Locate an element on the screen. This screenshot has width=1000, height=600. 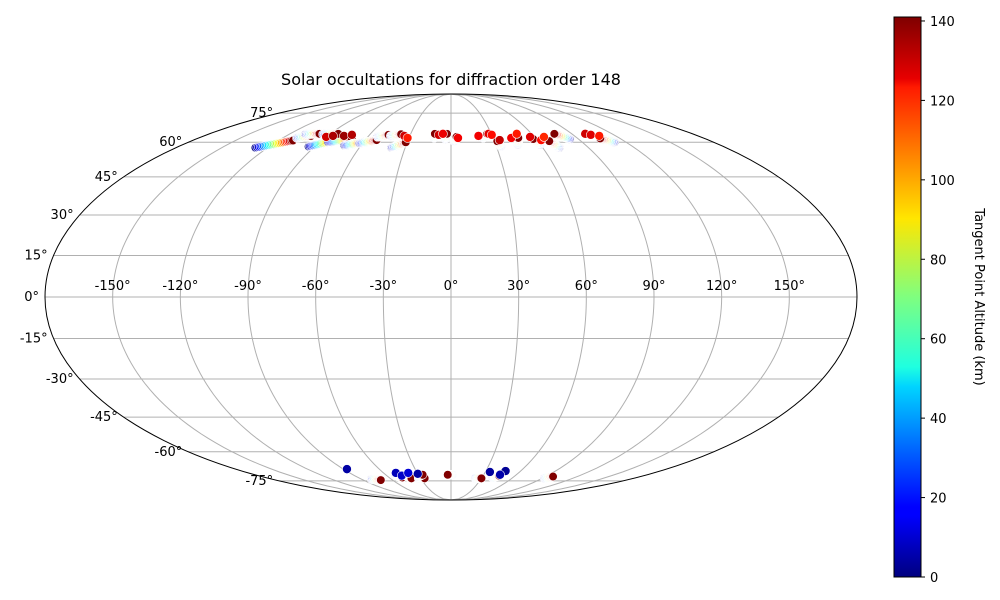
lat-tick-label: 0° is located at coordinates (31, 297).